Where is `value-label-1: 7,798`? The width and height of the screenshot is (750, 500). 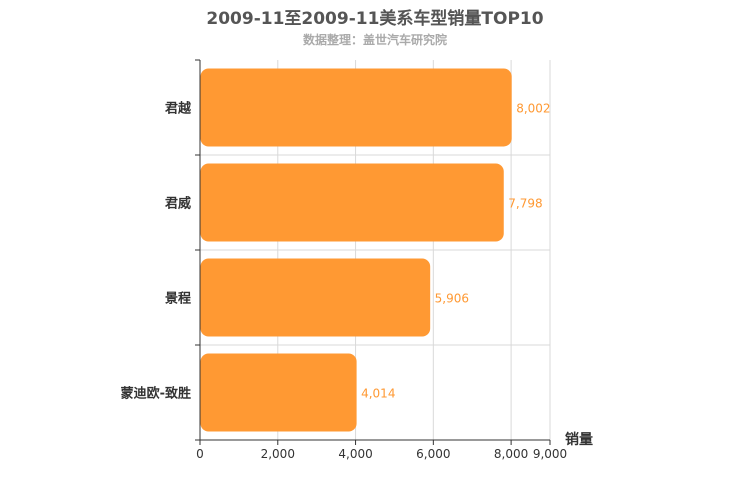 value-label-1: 7,798 is located at coordinates (525, 204).